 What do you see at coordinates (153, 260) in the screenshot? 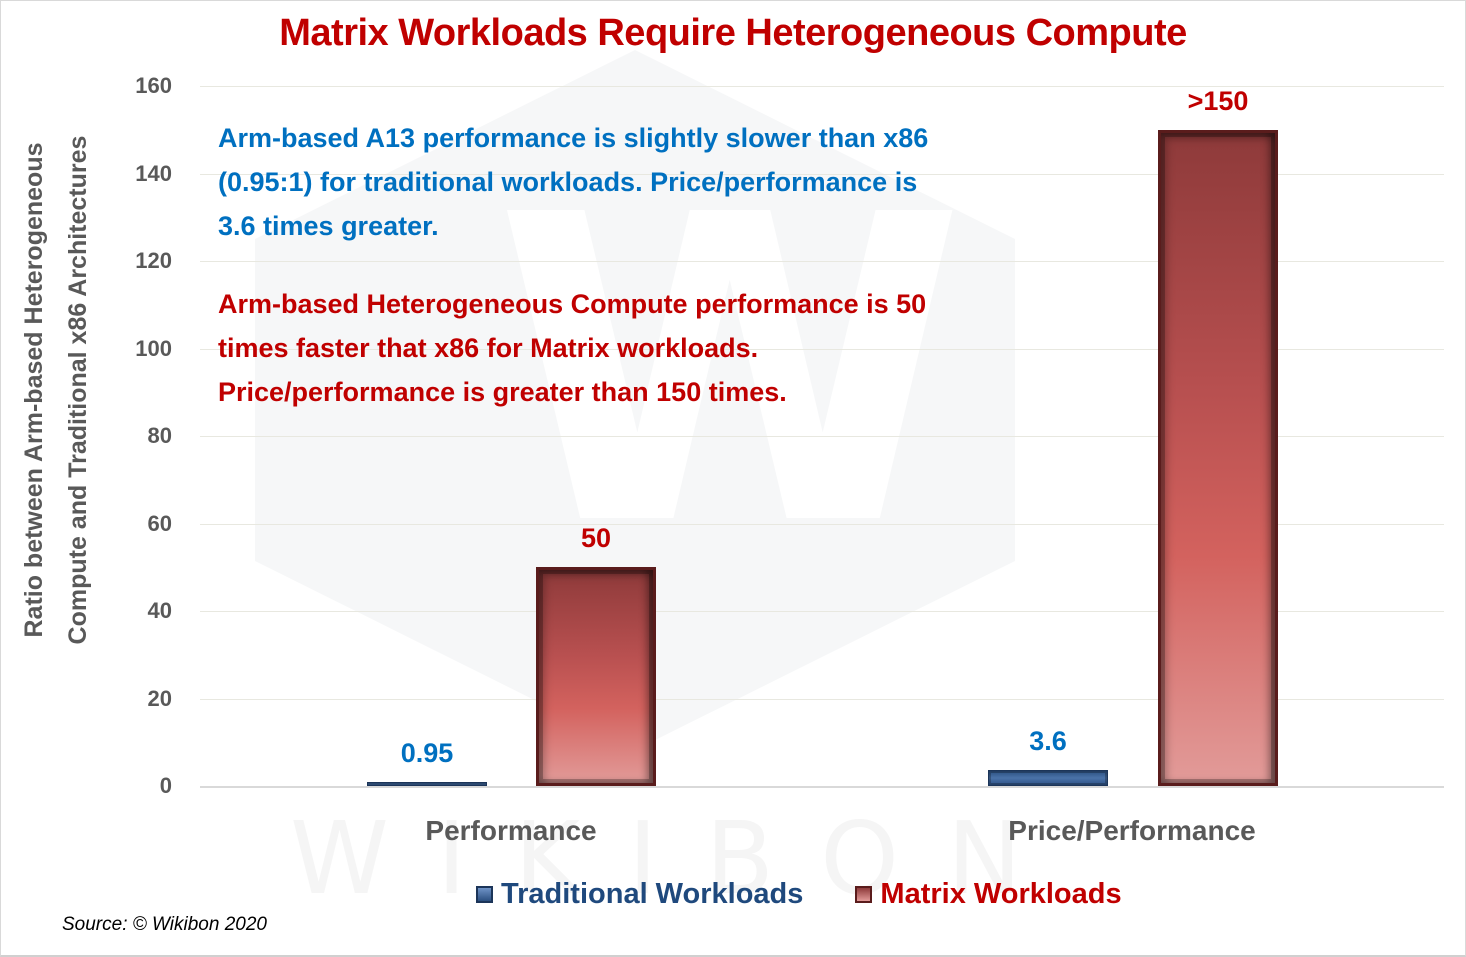
I see `y-tick-label: 120` at bounding box center [153, 260].